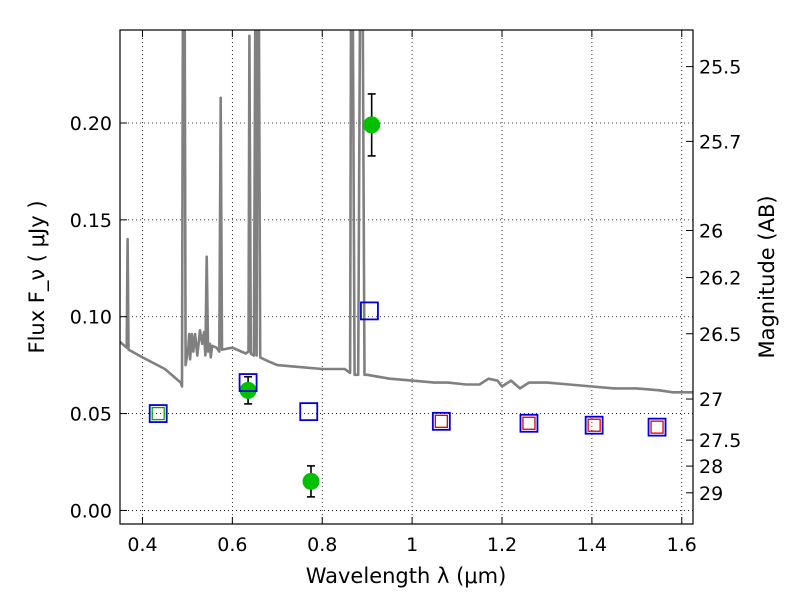 This screenshot has height=600, width=800. Describe the element at coordinates (232, 545) in the screenshot. I see `x-tick-label: 0.6` at that location.